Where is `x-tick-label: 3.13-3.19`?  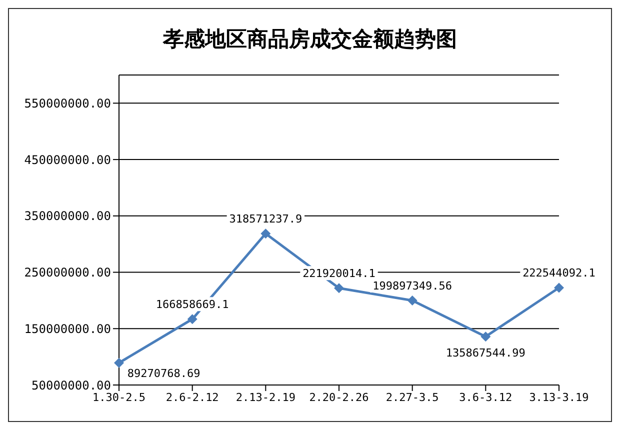
x-tick-label: 3.13-3.19 is located at coordinates (559, 397).